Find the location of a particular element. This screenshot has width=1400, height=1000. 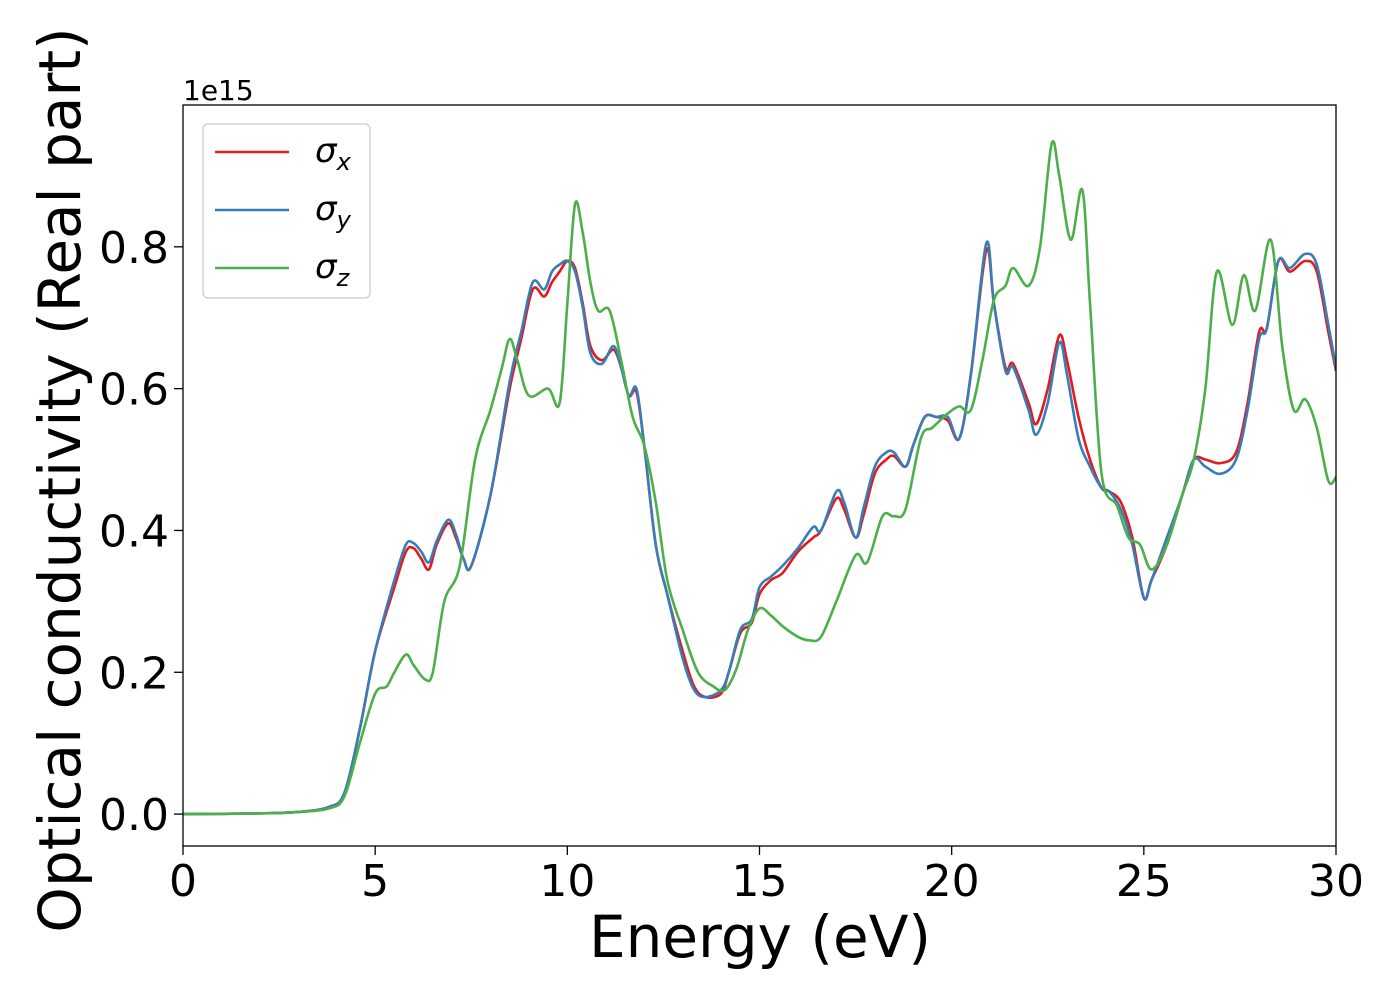

legend: σx σy σz is located at coordinates (286, 211).